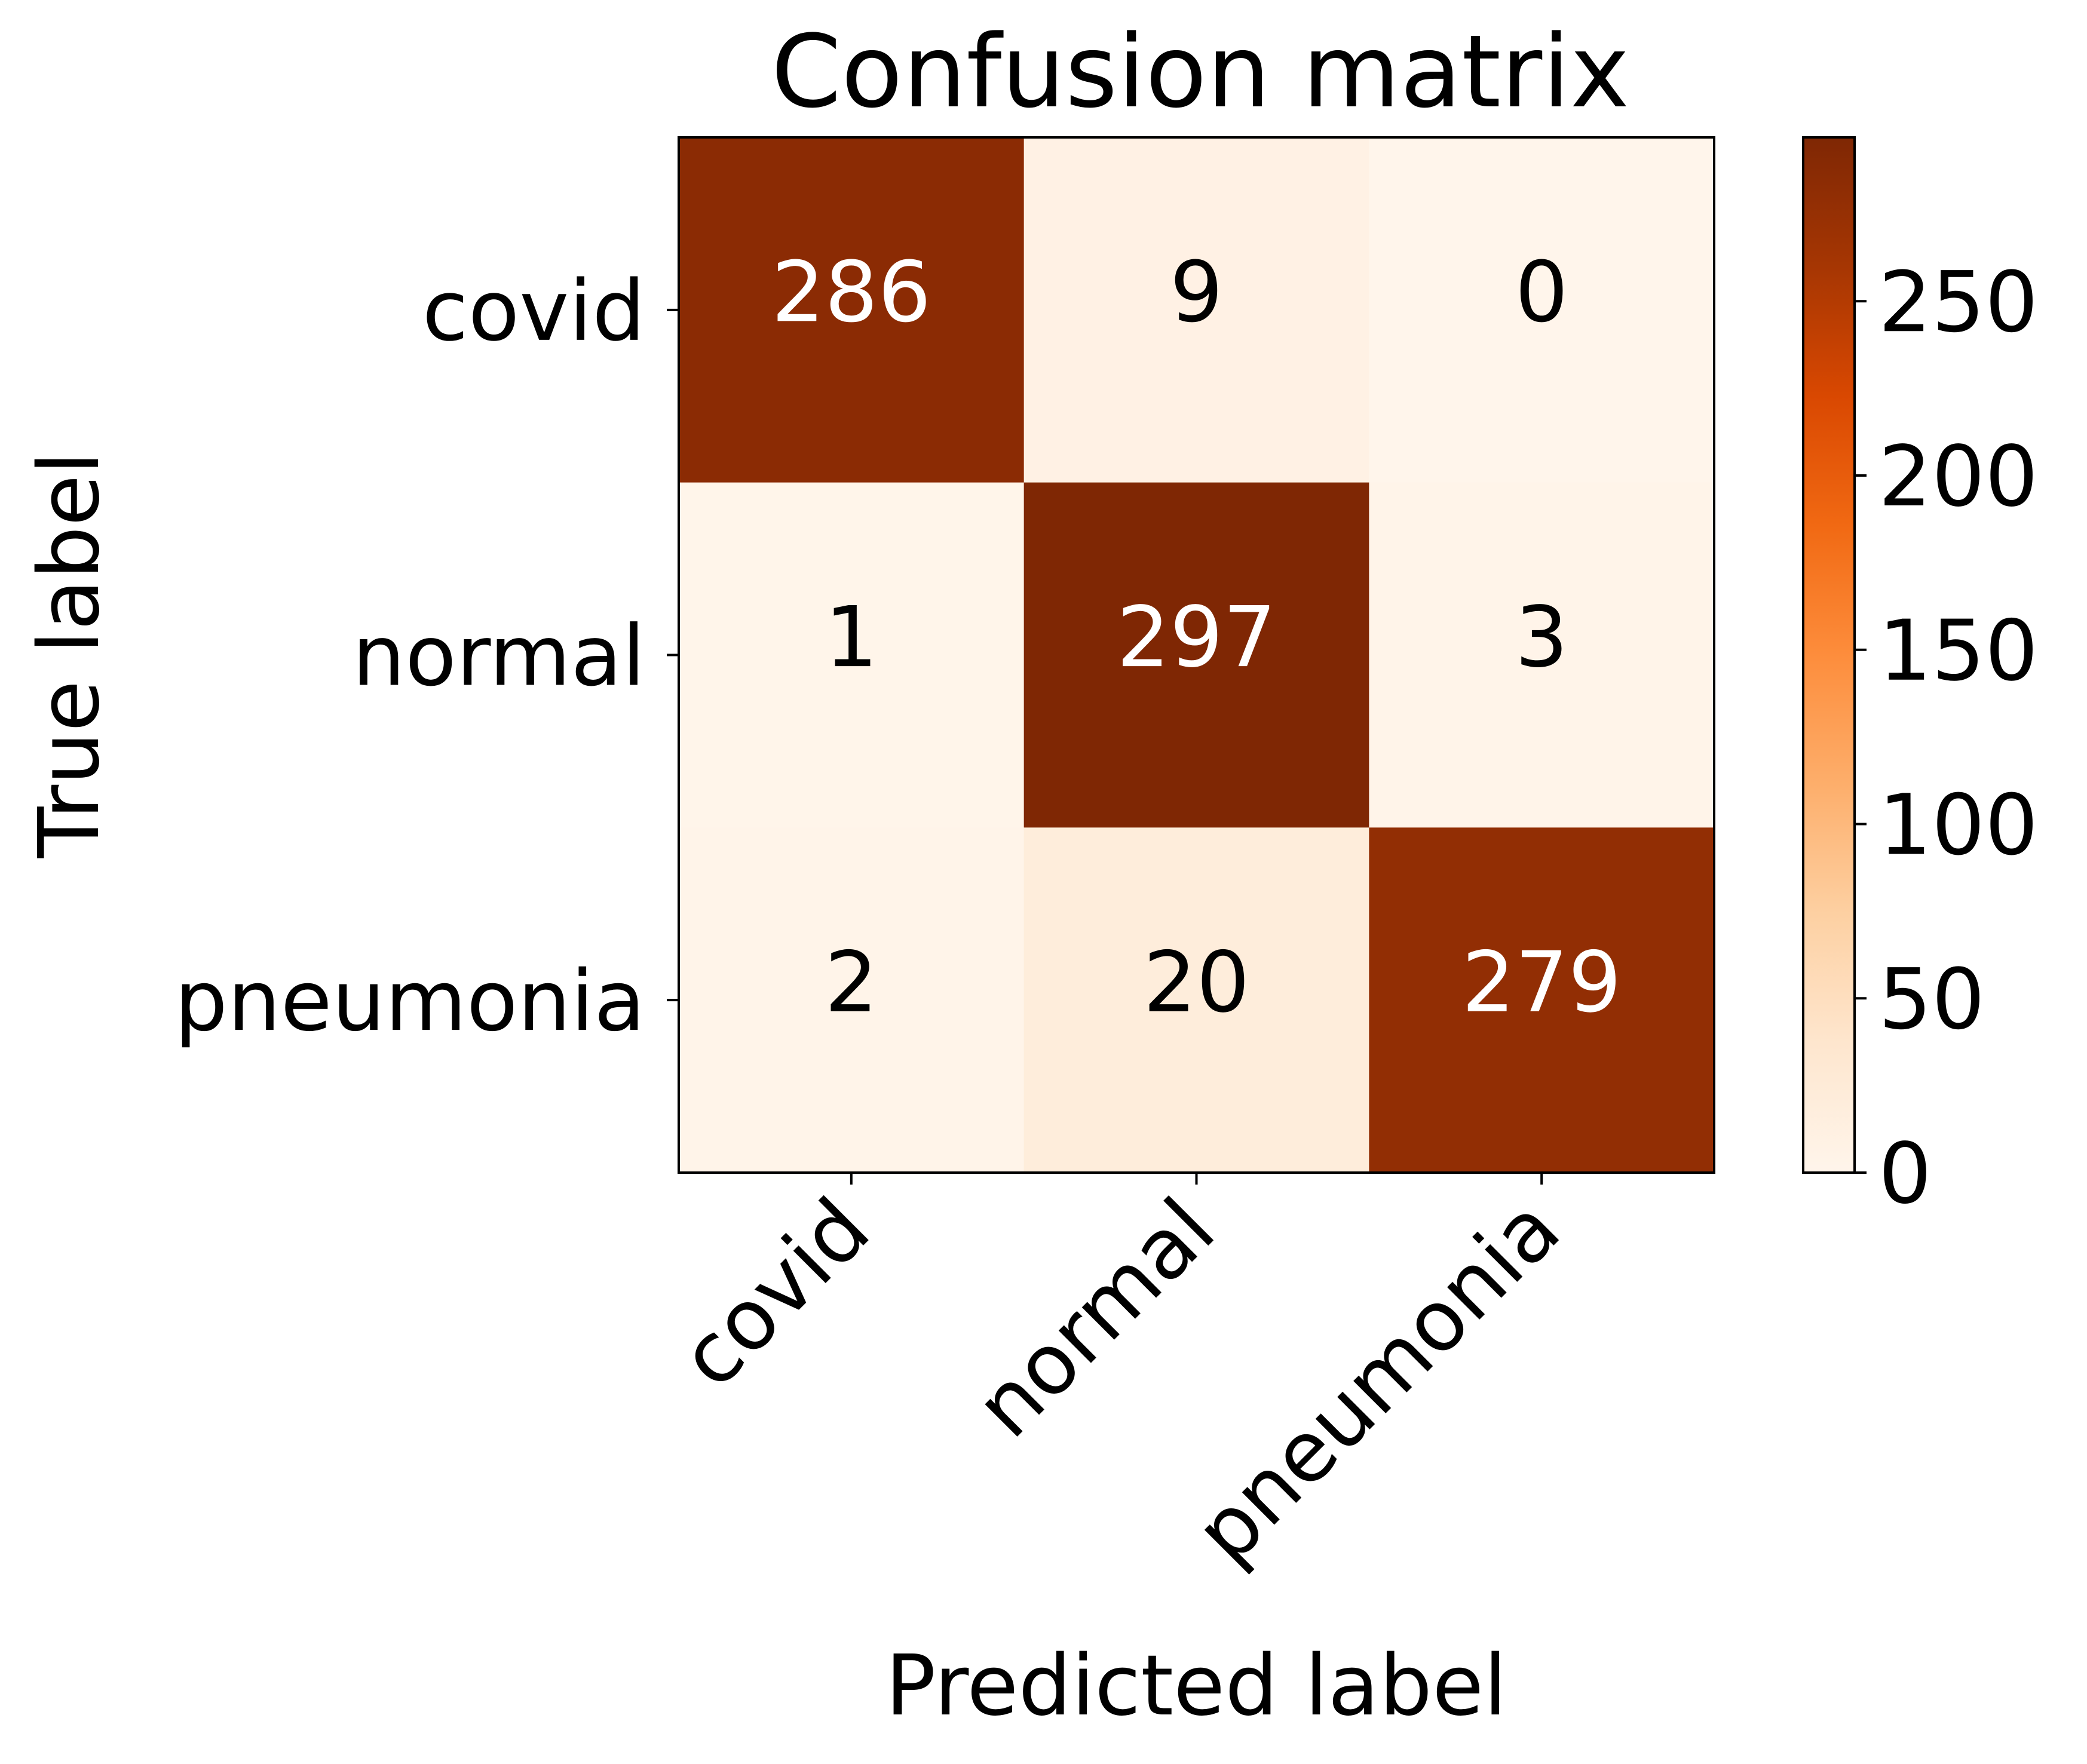 The width and height of the screenshot is (2087, 1764). I want to click on x-tick-label: pneumonia, so click(1378, 1381).